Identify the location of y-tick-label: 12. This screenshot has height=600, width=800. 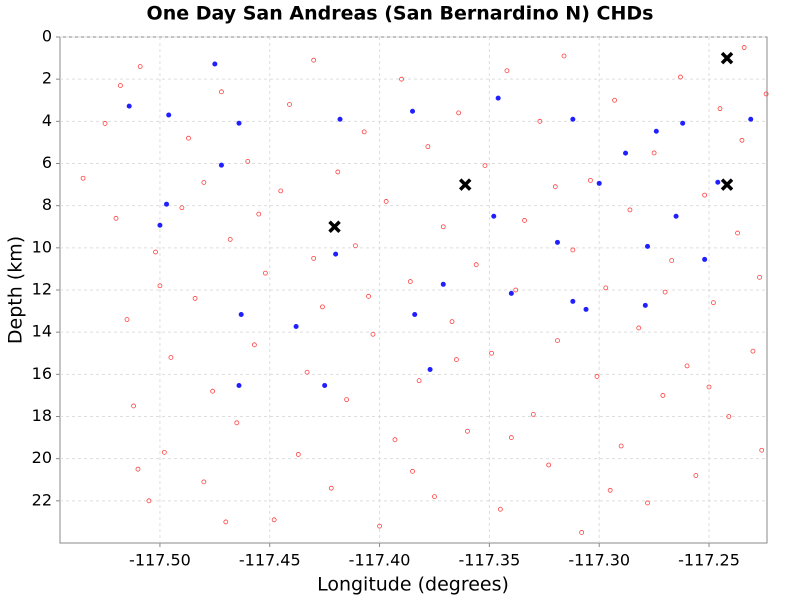
(42, 289).